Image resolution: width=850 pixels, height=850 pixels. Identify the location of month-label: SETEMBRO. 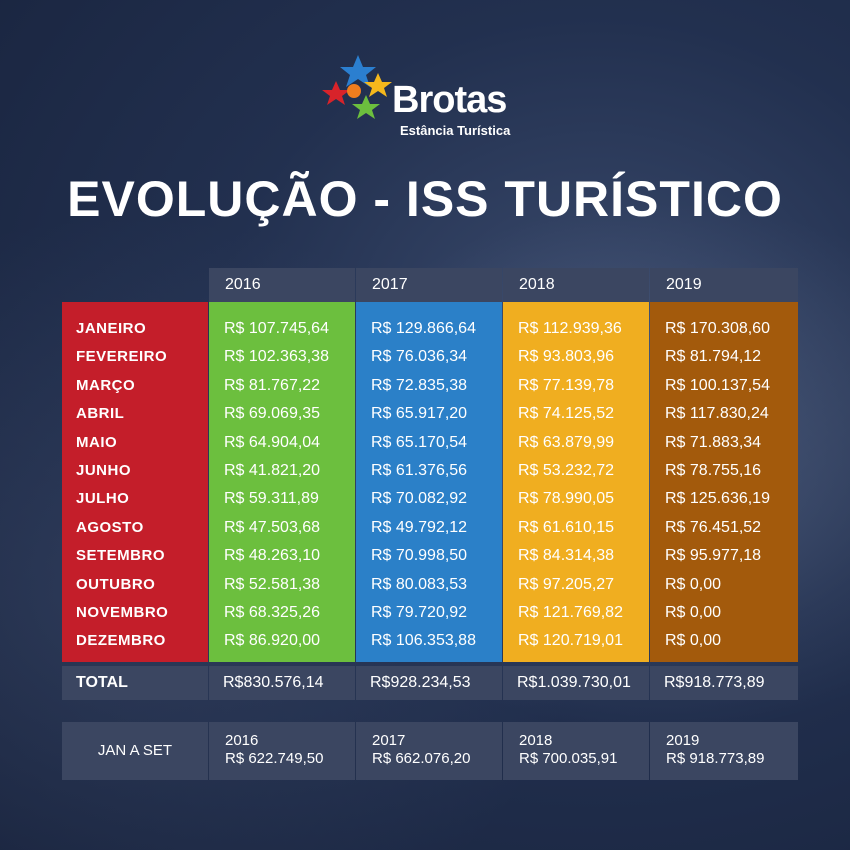
(121, 556).